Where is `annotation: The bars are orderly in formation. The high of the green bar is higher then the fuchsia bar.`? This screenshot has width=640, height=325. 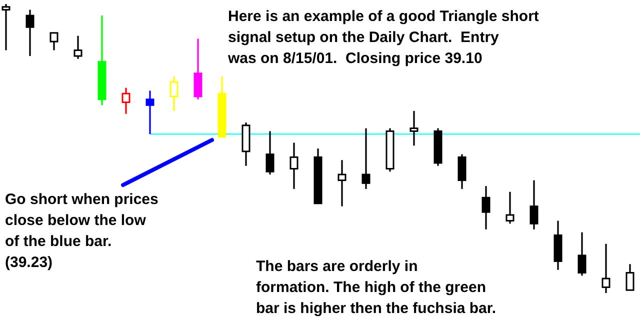 annotation: The bars are orderly in formation. The high of the green bar is higher then the fuchsia bar. is located at coordinates (376, 288).